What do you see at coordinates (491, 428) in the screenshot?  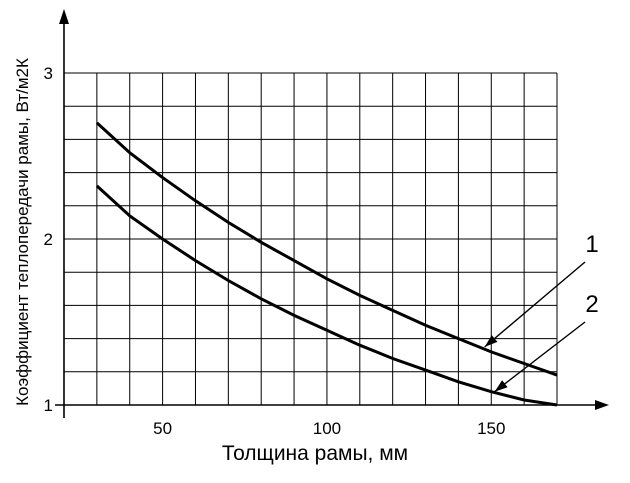 I see `x-tick-label: 150` at bounding box center [491, 428].